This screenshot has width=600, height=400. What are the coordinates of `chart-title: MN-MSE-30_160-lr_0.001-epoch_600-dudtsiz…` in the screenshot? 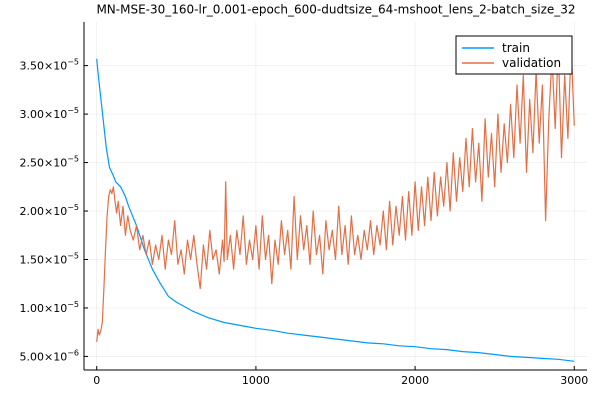 It's located at (335, 10).